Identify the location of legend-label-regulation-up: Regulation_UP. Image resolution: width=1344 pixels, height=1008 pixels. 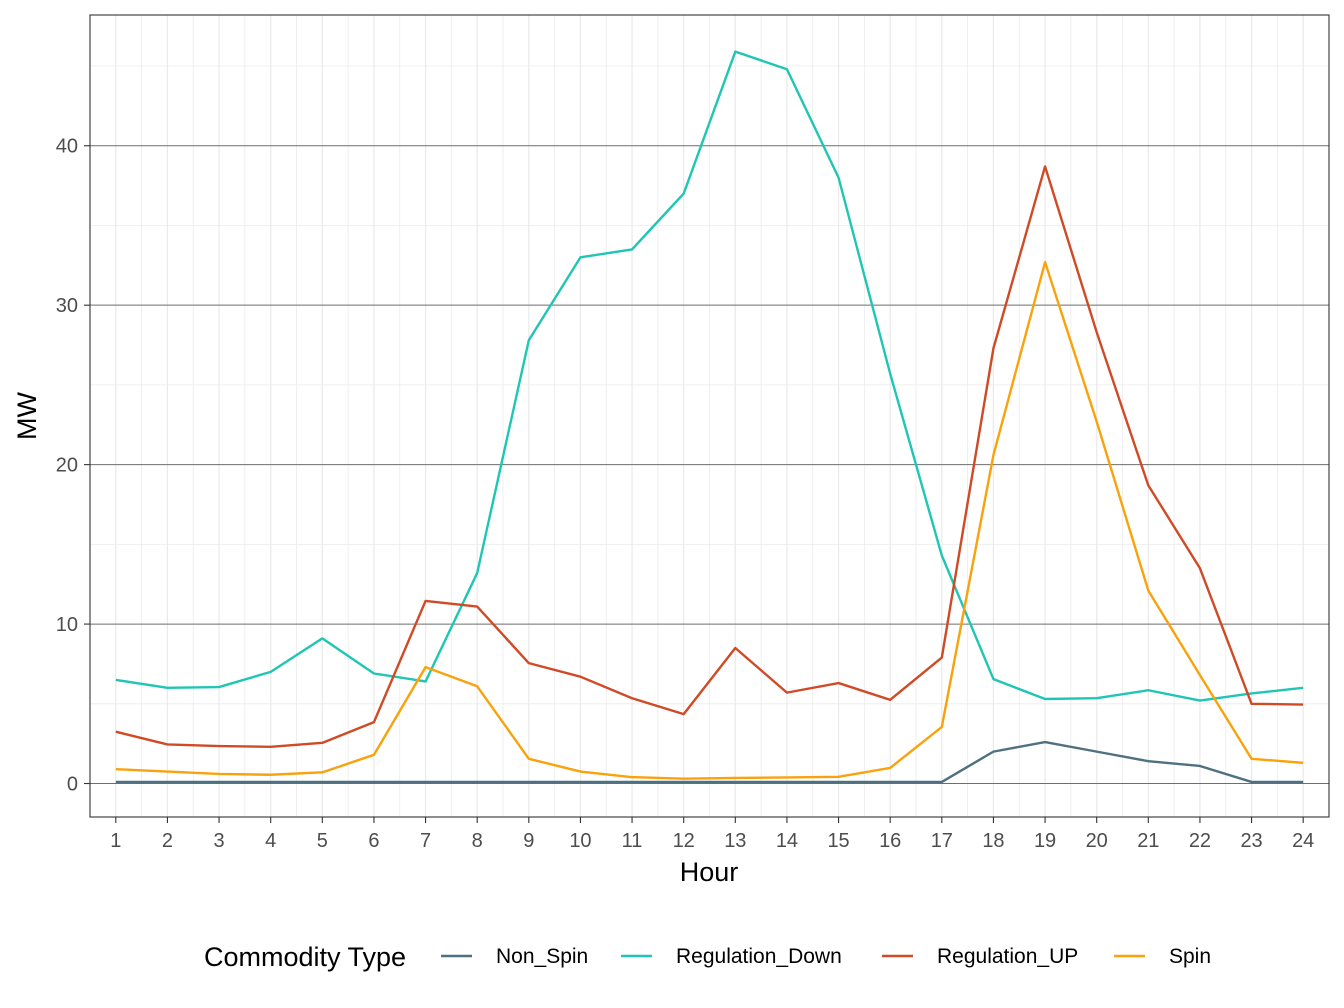
(1007, 956).